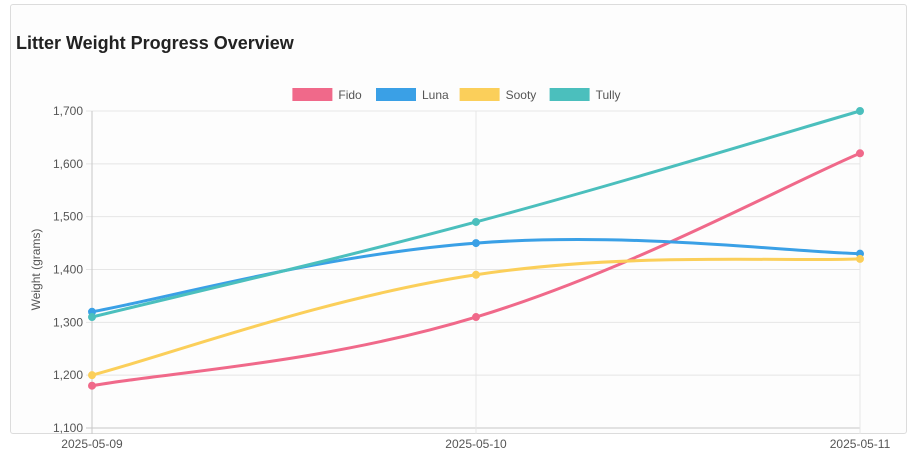 The width and height of the screenshot is (917, 461). I want to click on x-tick-label: 2025-05-10, so click(476, 444).